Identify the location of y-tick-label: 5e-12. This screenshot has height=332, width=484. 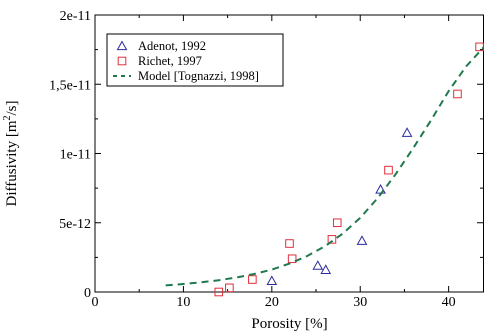
(75, 224).